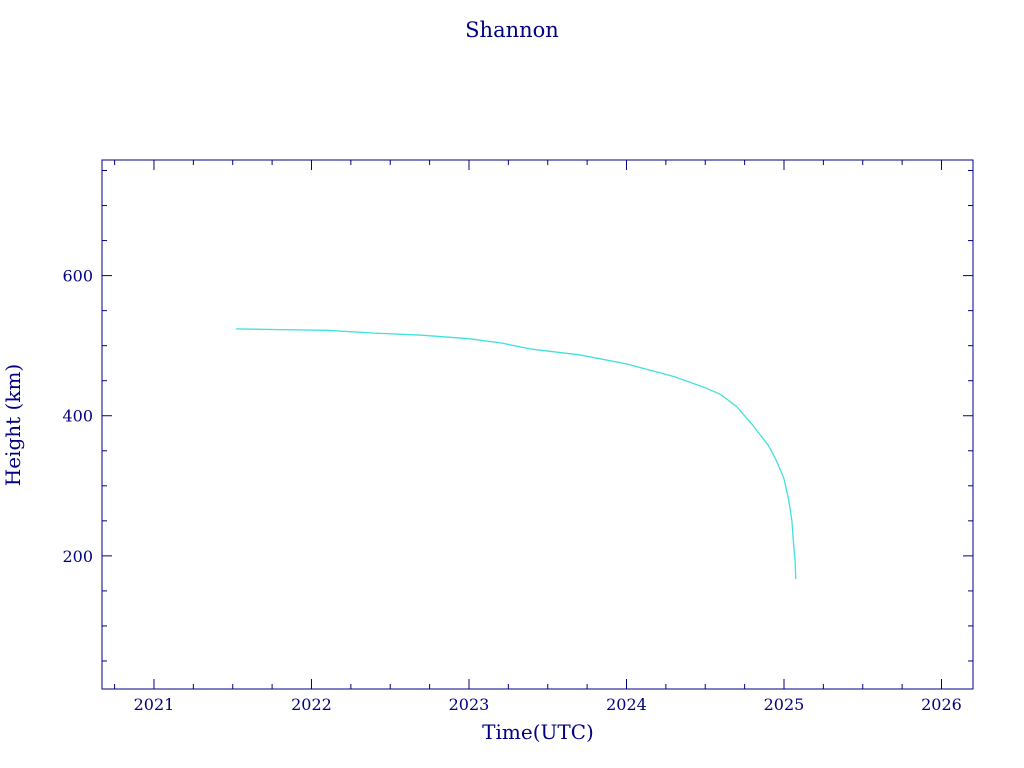  Describe the element at coordinates (469, 704) in the screenshot. I see `x-tick-label: 2023` at that location.